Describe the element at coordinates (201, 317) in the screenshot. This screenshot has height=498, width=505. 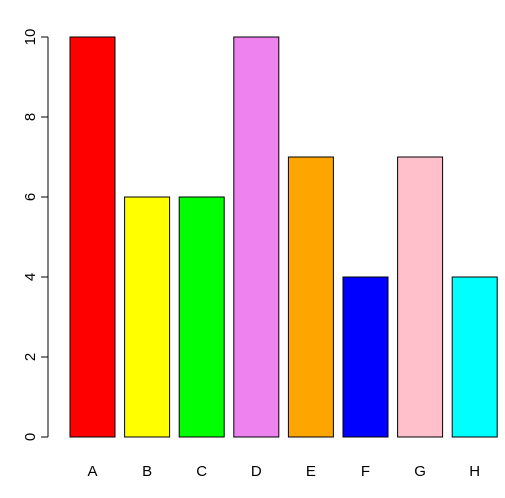
I see `bar-c` at that location.